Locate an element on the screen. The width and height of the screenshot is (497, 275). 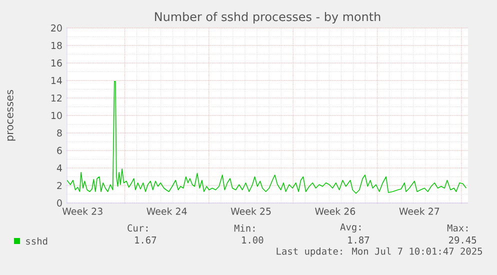
text: Max: is located at coordinates (457, 228).